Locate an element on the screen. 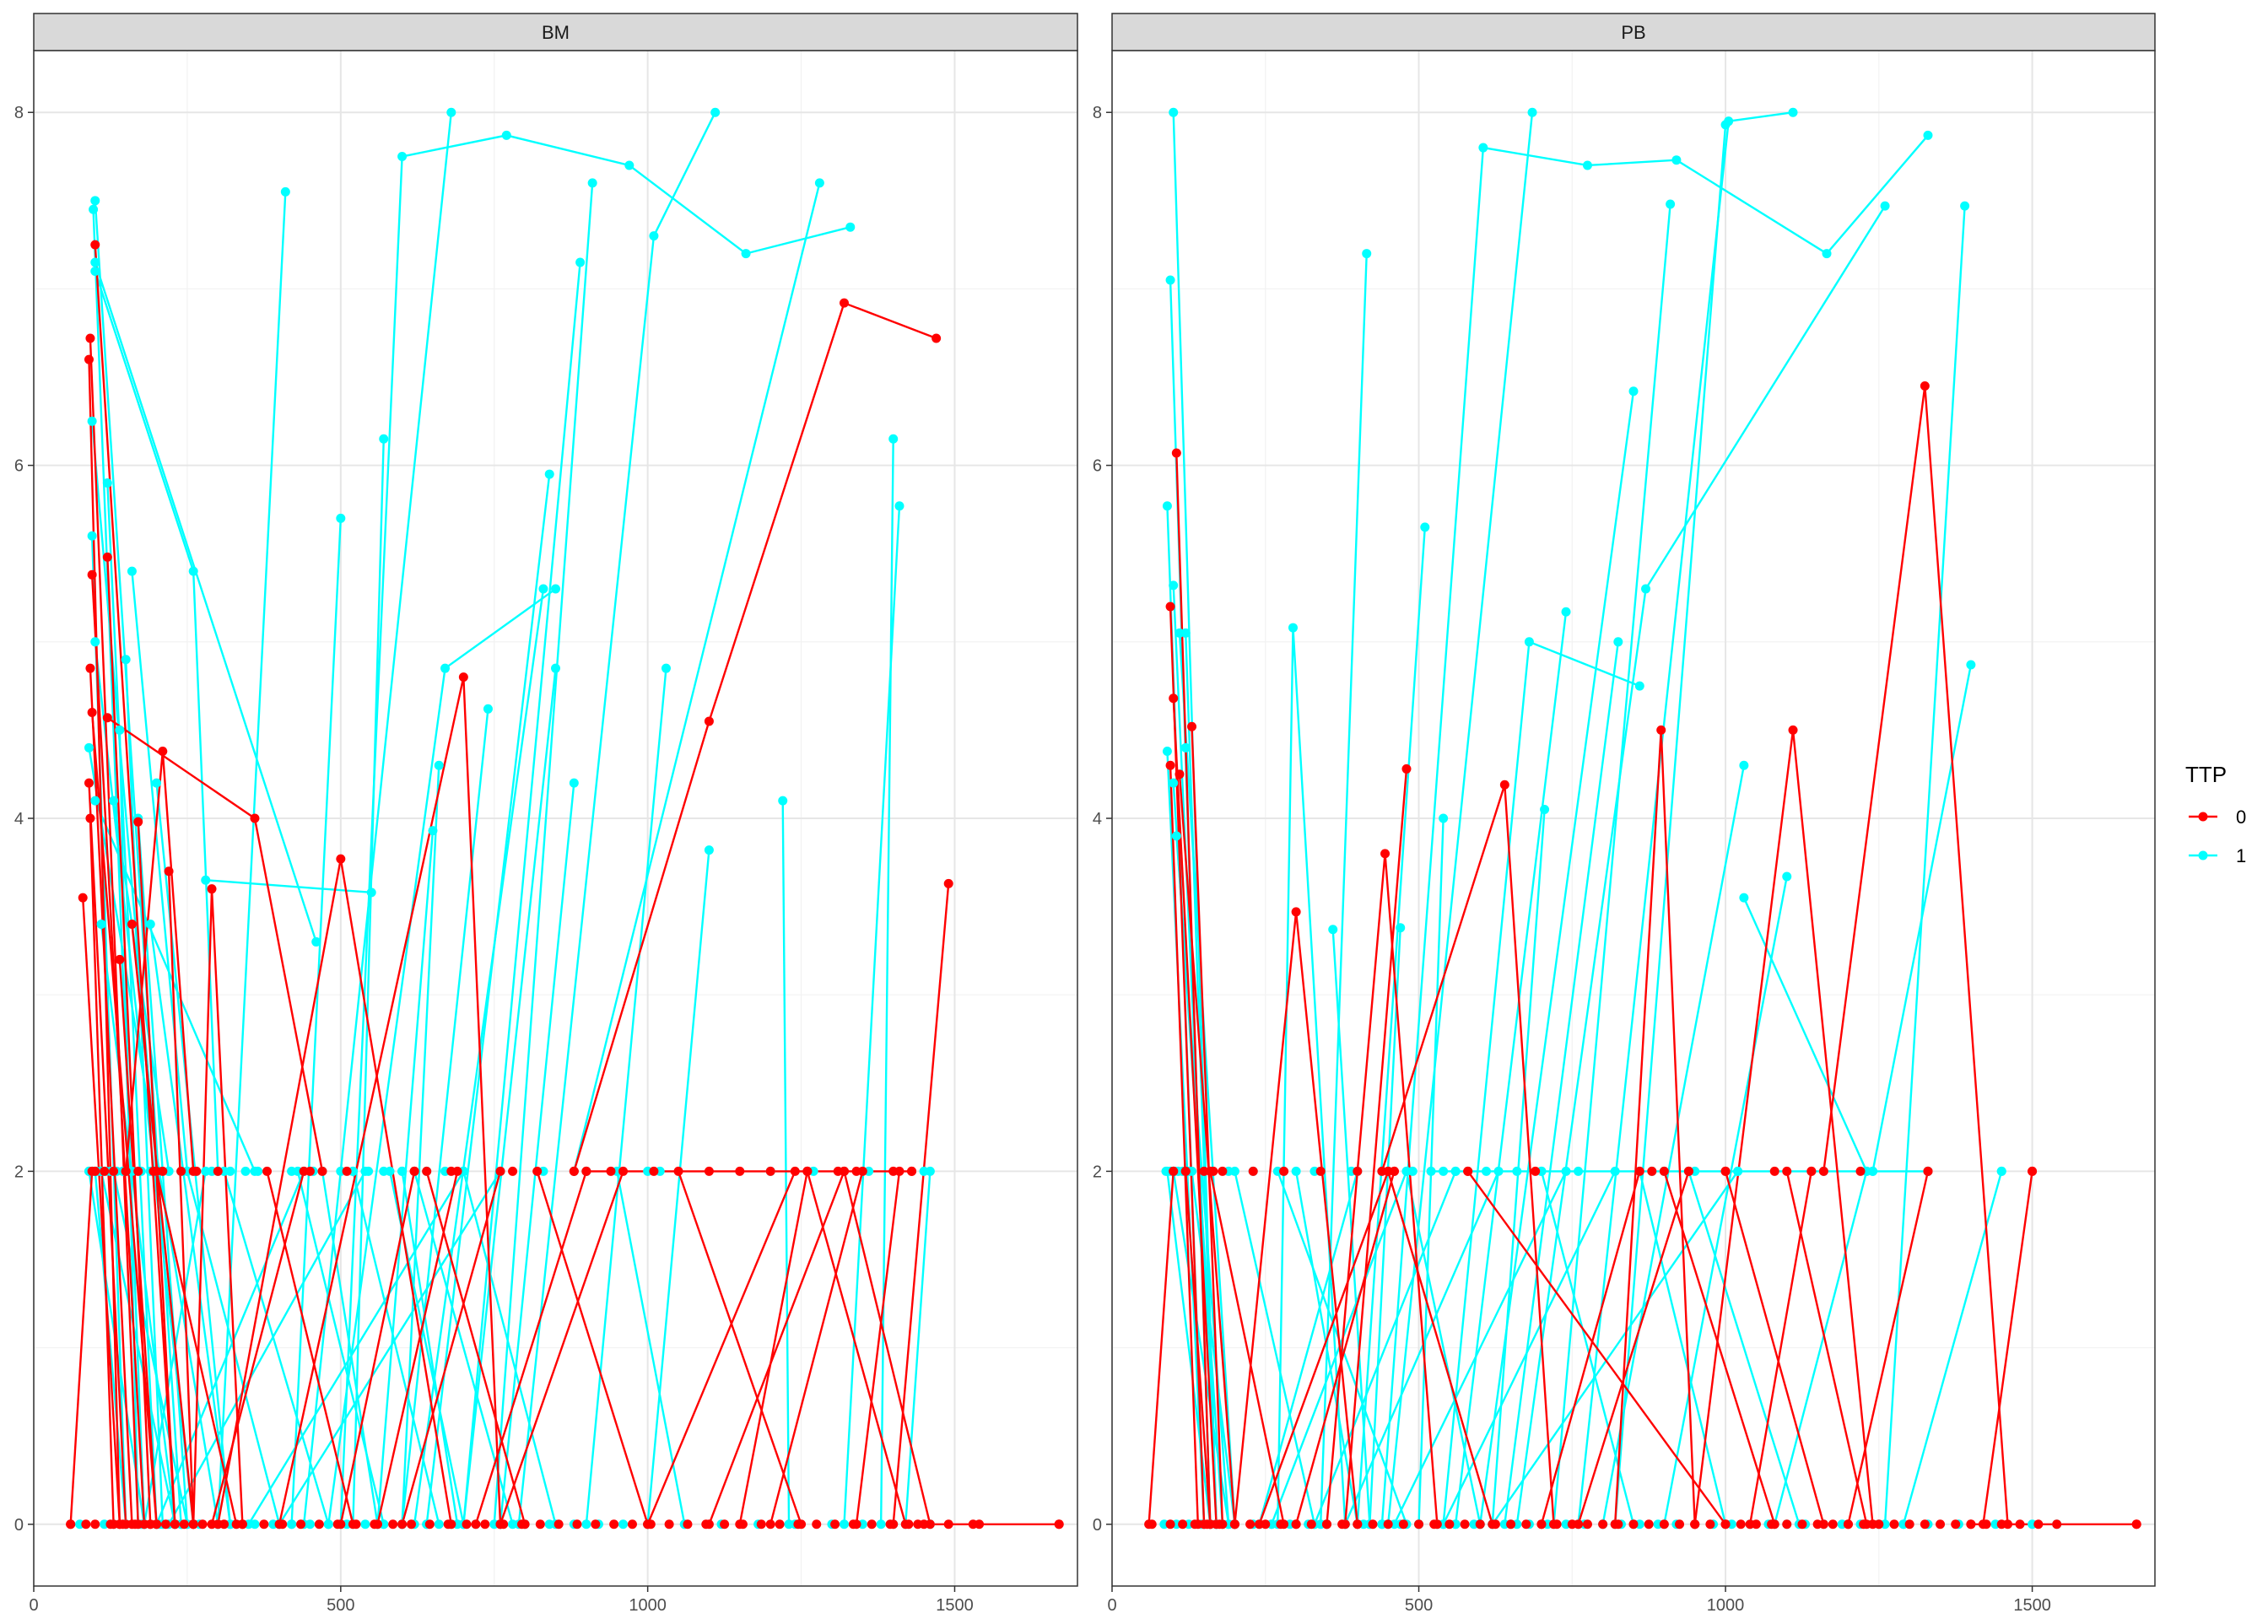 The height and width of the screenshot is (1624, 2268). x-tick-label: 1000 is located at coordinates (648, 1605).